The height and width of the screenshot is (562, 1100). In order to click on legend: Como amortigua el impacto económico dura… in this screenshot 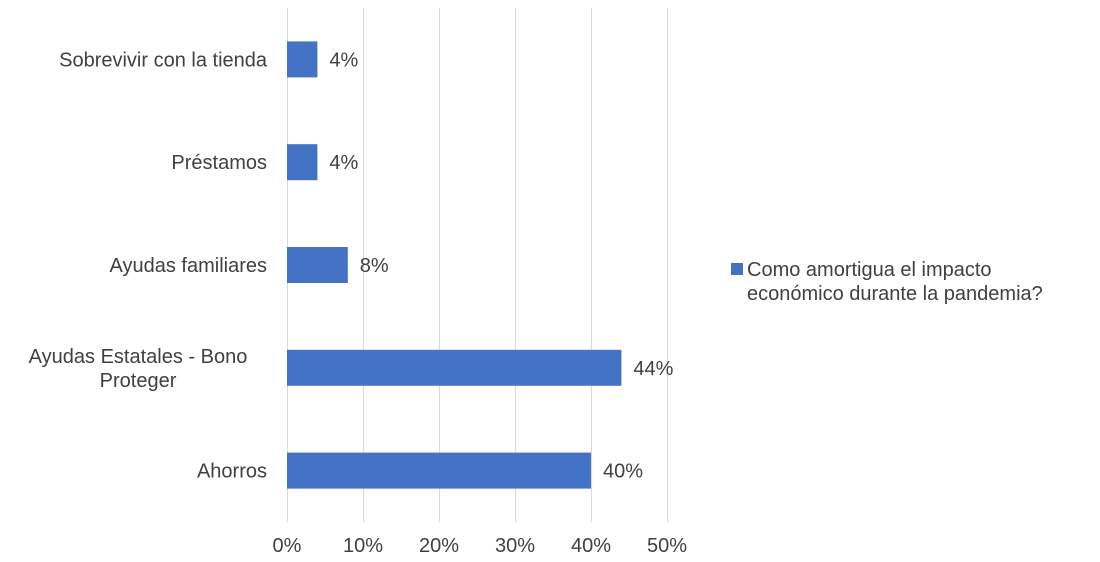, I will do `click(911, 282)`.